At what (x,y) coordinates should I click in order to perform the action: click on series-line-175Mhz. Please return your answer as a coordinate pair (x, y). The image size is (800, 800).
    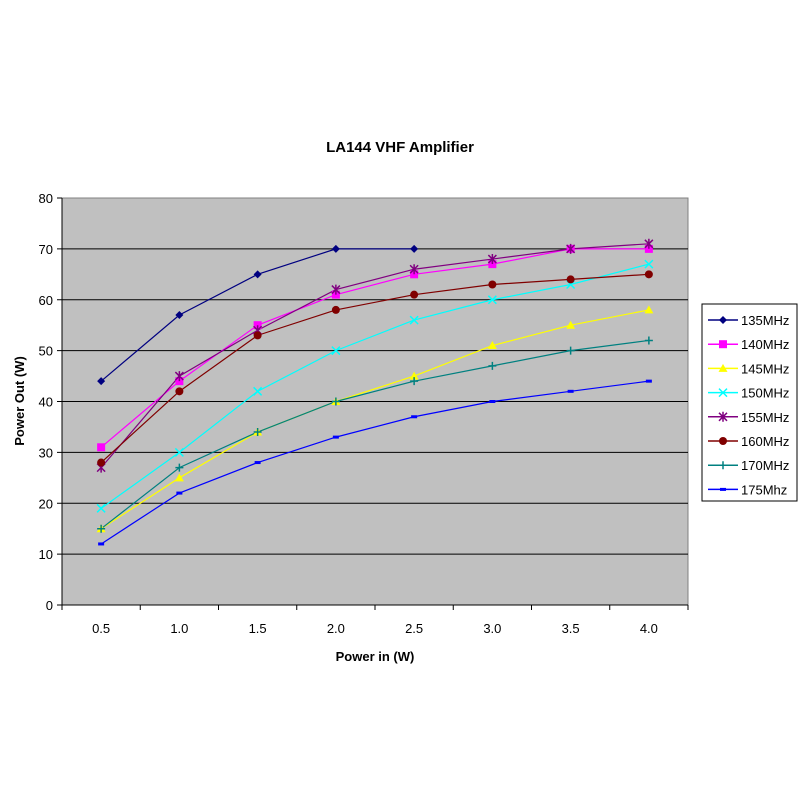
    Looking at the image, I should click on (374, 462).